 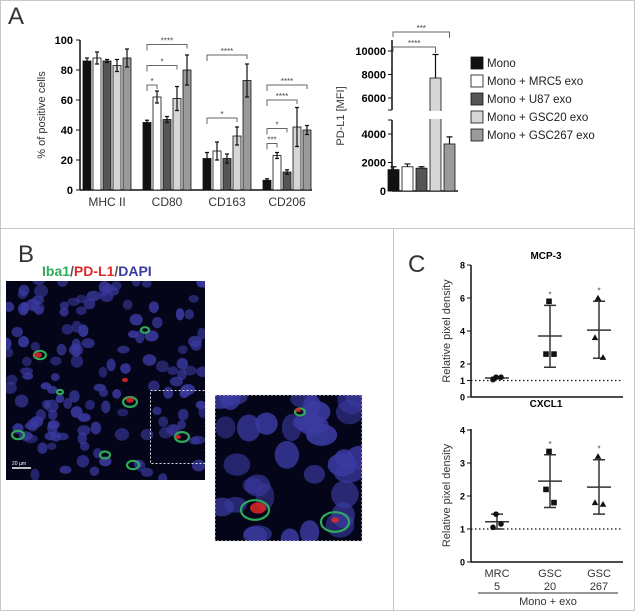 I want to click on y-tick-label: 20, so click(x=67, y=161).